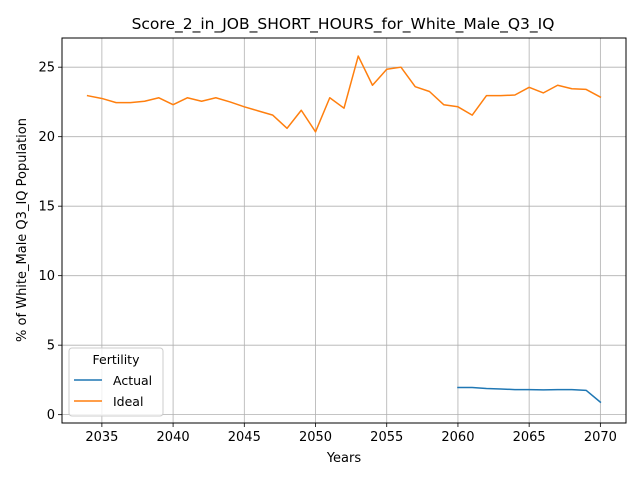  Describe the element at coordinates (315, 437) in the screenshot. I see `x-tick-label: 2050` at that location.